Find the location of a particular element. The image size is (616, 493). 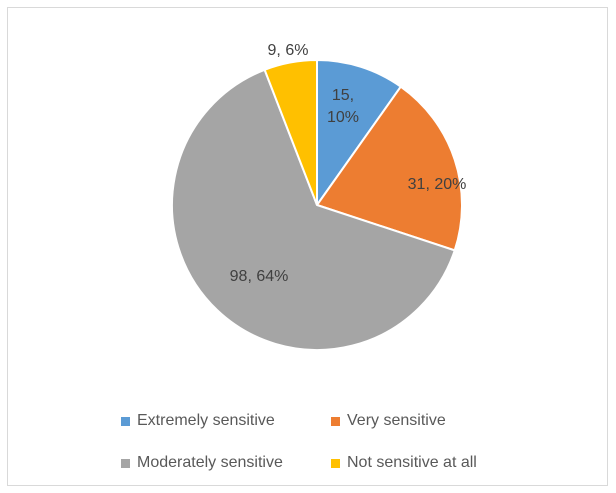

pie-slice-extremely-sensitive is located at coordinates (359, 133).